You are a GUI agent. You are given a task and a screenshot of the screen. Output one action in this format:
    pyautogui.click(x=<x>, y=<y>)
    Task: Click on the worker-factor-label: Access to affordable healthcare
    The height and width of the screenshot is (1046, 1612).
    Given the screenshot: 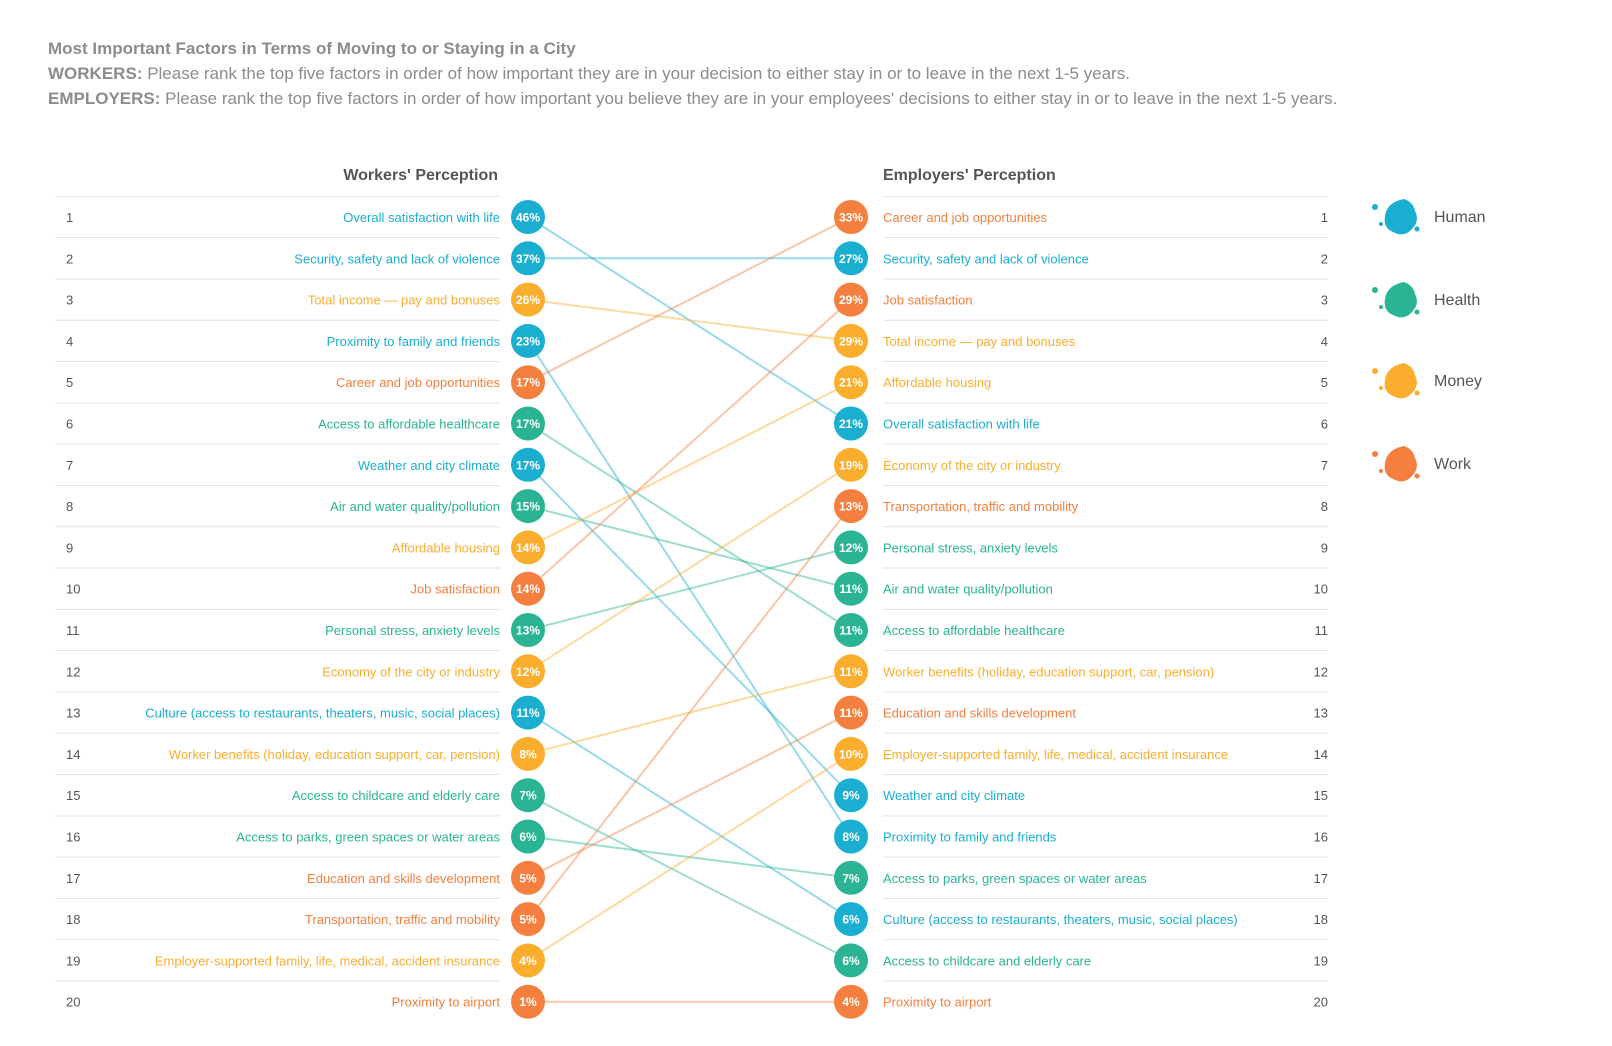 What is the action you would take?
    pyautogui.click(x=409, y=424)
    